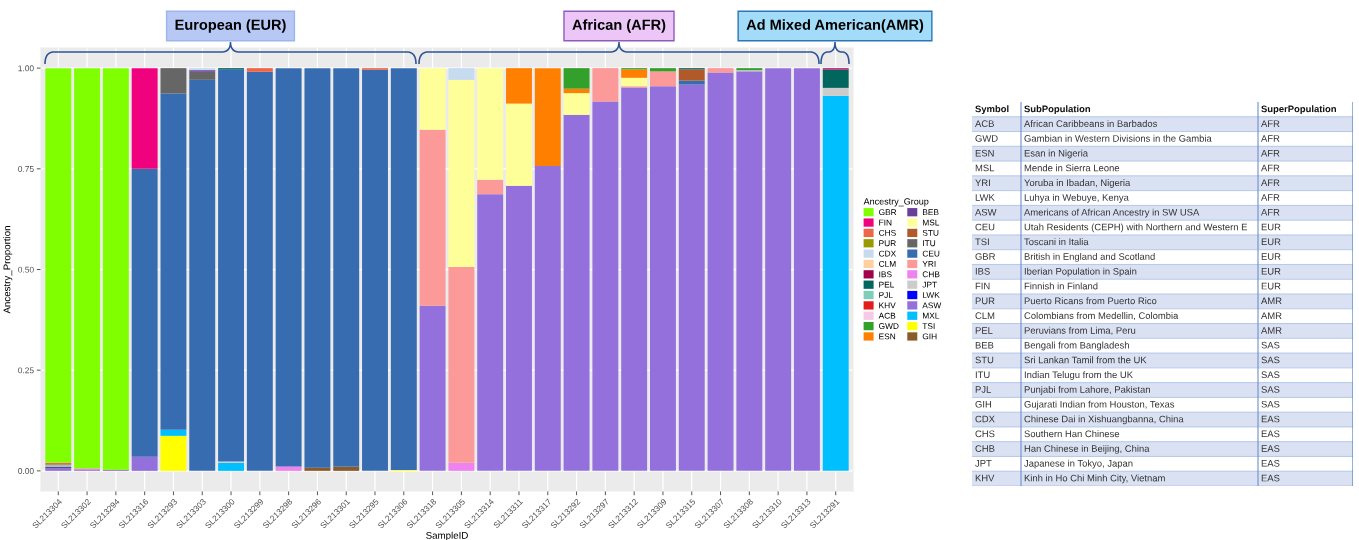  I want to click on text: Punjabi from Lahore, Pakistan, so click(1087, 390).